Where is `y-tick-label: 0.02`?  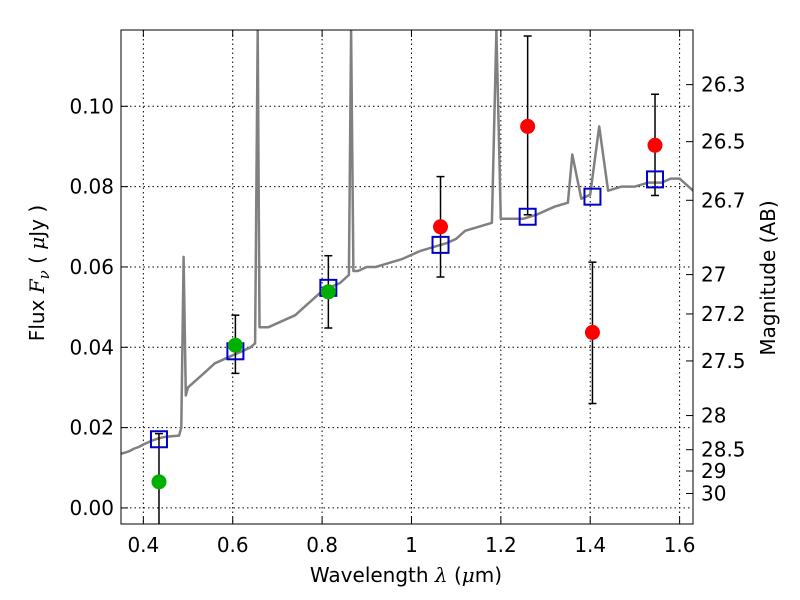
y-tick-label: 0.02 is located at coordinates (91, 428).